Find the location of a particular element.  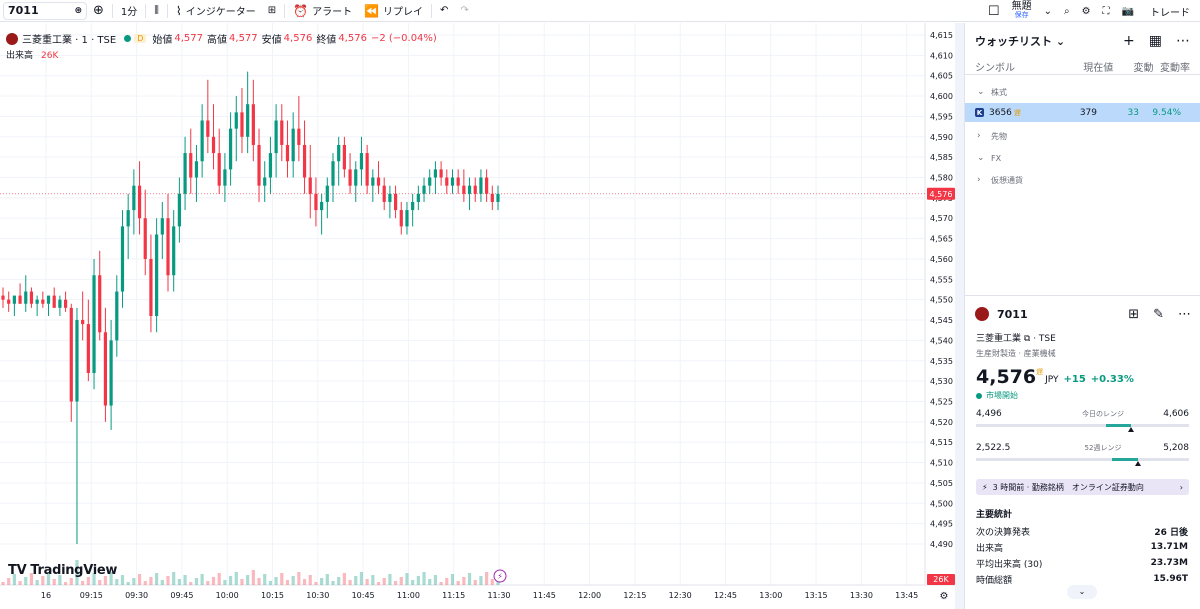

col-change-pct: 変動率 is located at coordinates (1175, 68).